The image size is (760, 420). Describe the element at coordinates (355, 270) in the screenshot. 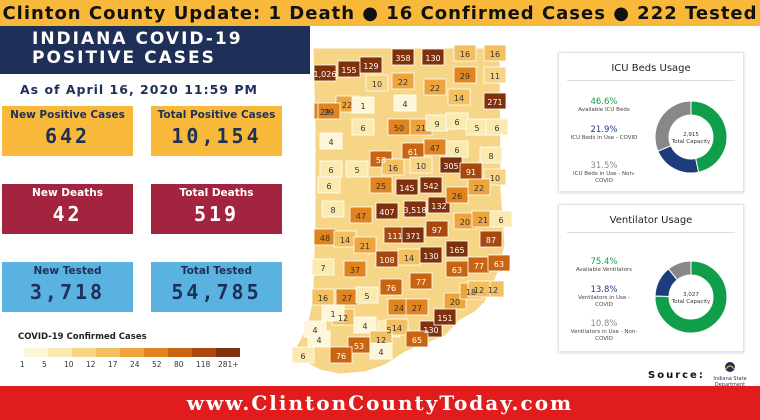

I see `county-label: 37` at that location.